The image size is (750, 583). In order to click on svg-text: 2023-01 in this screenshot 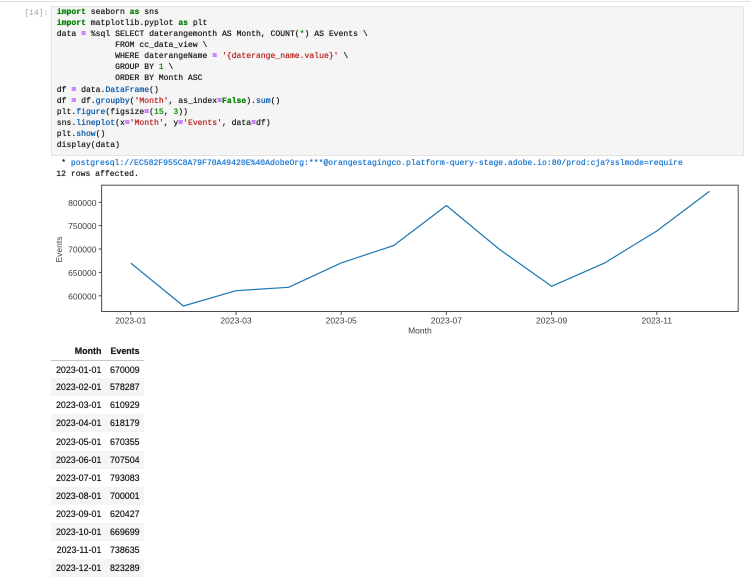, I will do `click(130, 320)`.